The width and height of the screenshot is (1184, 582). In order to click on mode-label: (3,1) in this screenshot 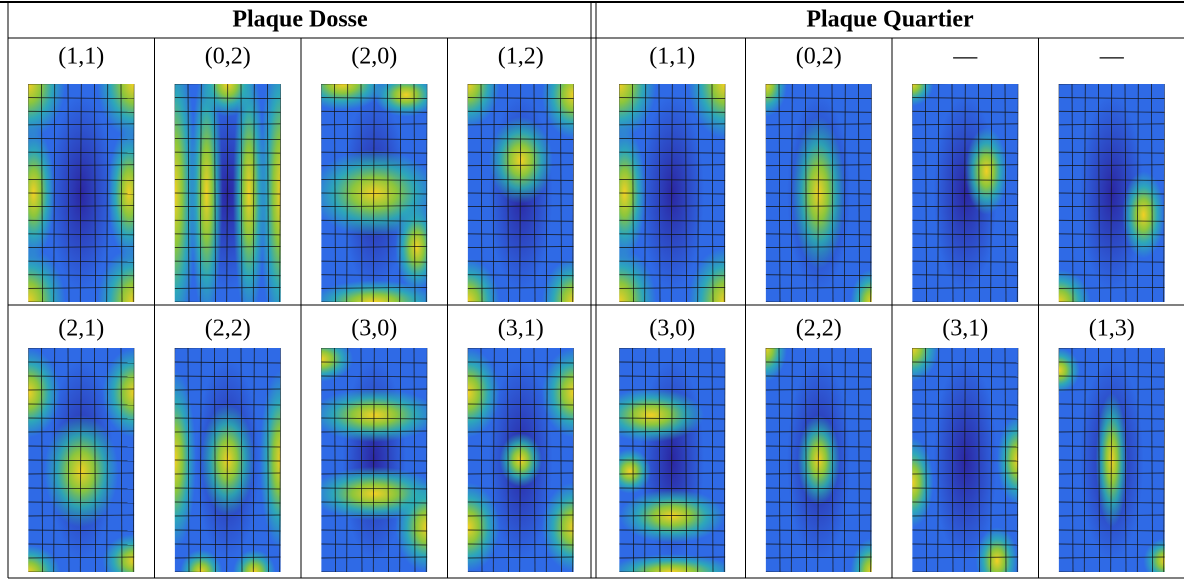, I will do `click(521, 329)`.